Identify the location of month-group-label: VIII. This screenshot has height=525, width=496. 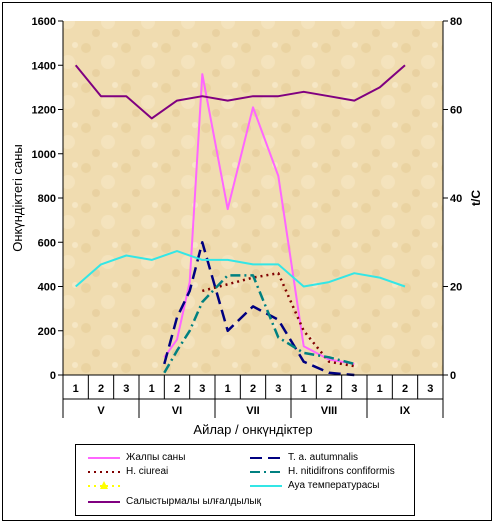
(329, 411).